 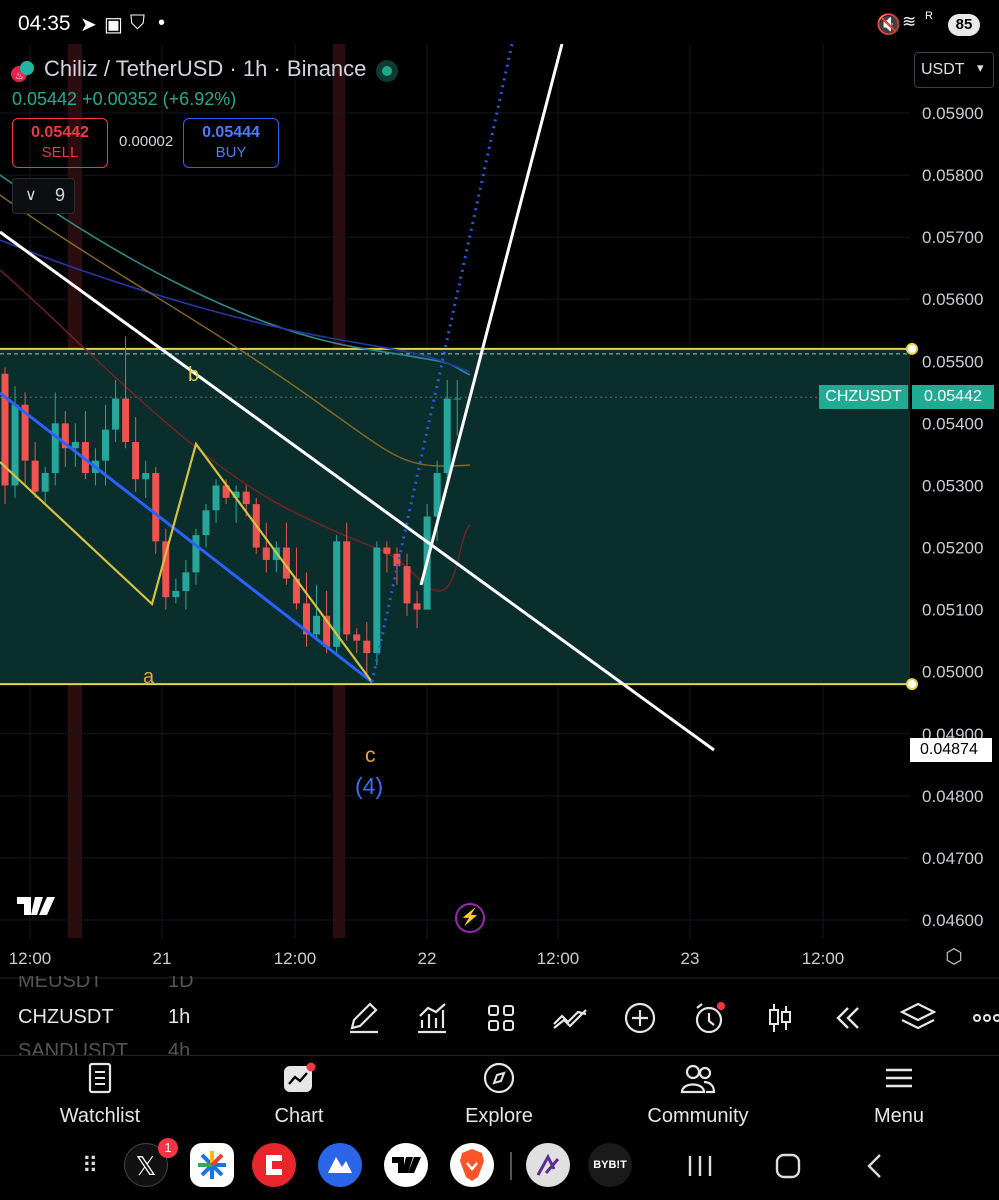 What do you see at coordinates (406, 1165) in the screenshot?
I see `tradingview-app-icon` at bounding box center [406, 1165].